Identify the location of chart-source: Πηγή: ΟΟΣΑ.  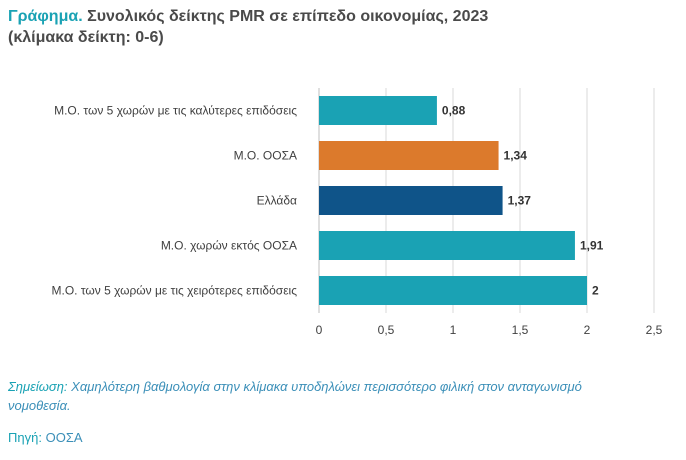
(45, 437).